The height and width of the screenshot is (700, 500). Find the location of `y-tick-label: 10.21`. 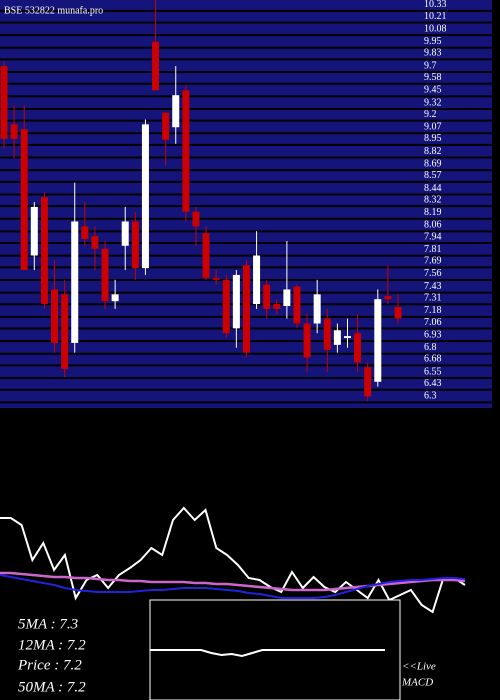

y-tick-label: 10.21 is located at coordinates (435, 16).